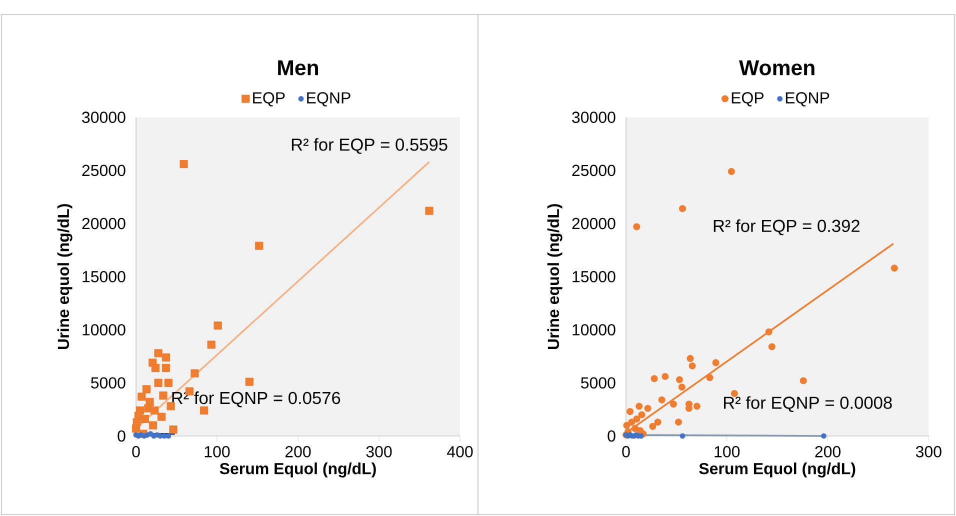 The width and height of the screenshot is (956, 516). What do you see at coordinates (298, 68) in the screenshot?
I see `chart-title: Men` at bounding box center [298, 68].